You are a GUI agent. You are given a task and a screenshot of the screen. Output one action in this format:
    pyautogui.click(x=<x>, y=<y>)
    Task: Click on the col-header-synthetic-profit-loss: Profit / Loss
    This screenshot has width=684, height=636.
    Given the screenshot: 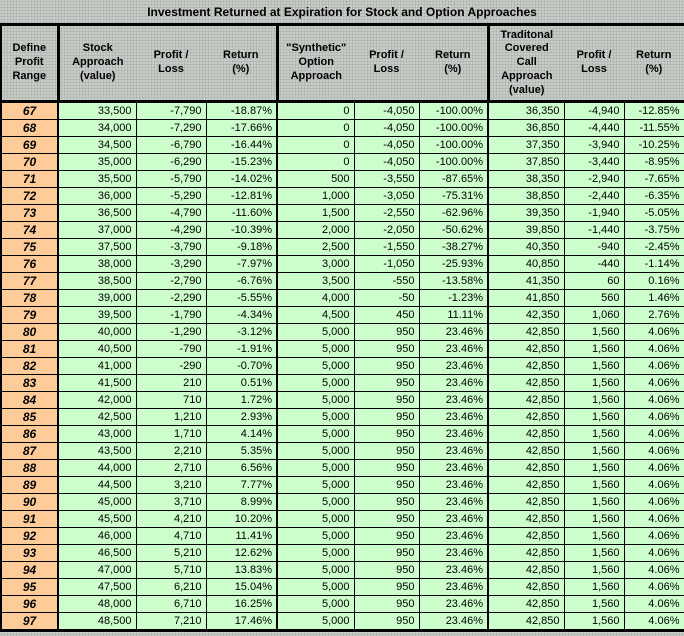 What is the action you would take?
    pyautogui.click(x=386, y=63)
    